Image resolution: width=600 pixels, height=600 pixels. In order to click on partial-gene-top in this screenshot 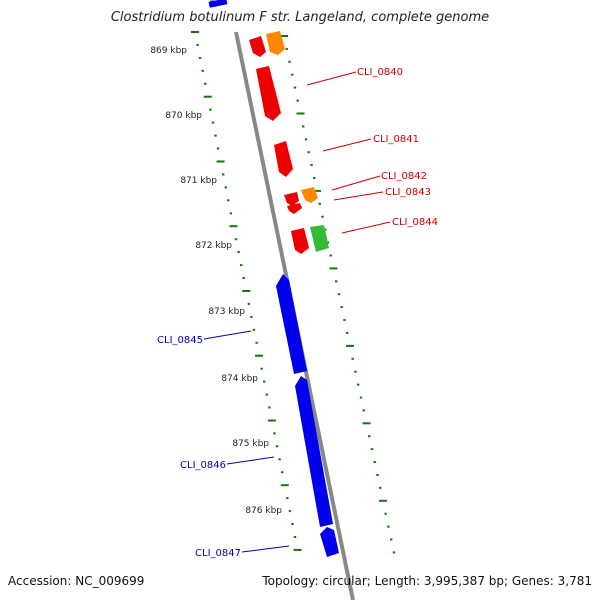, I will do `click(218, 4)`.